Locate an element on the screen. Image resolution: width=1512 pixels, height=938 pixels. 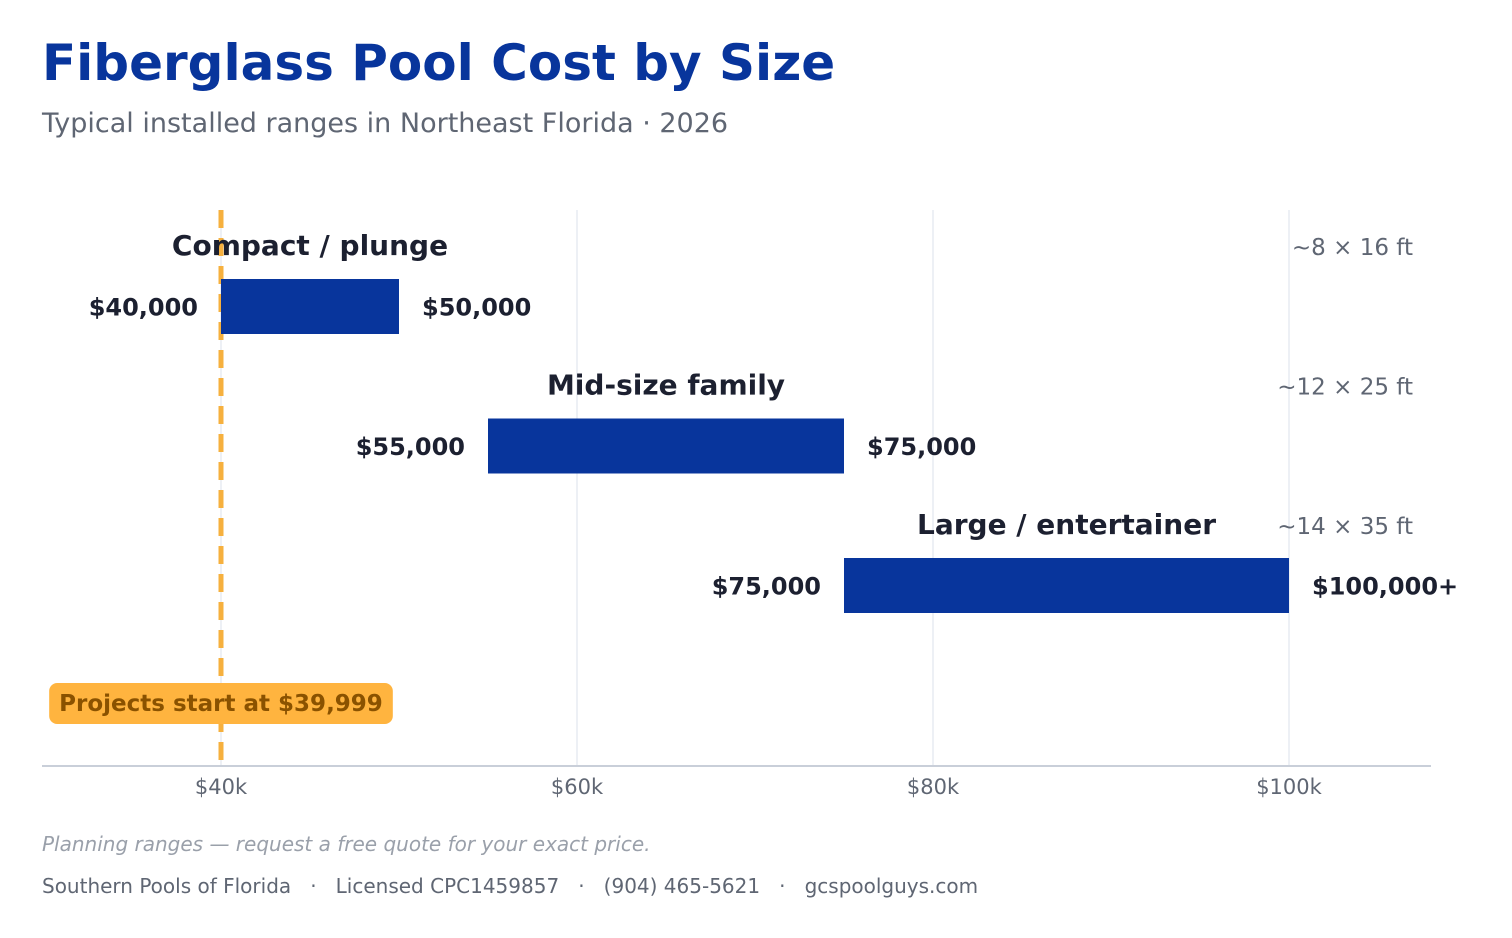
x-tick-label: $60k is located at coordinates (577, 787).